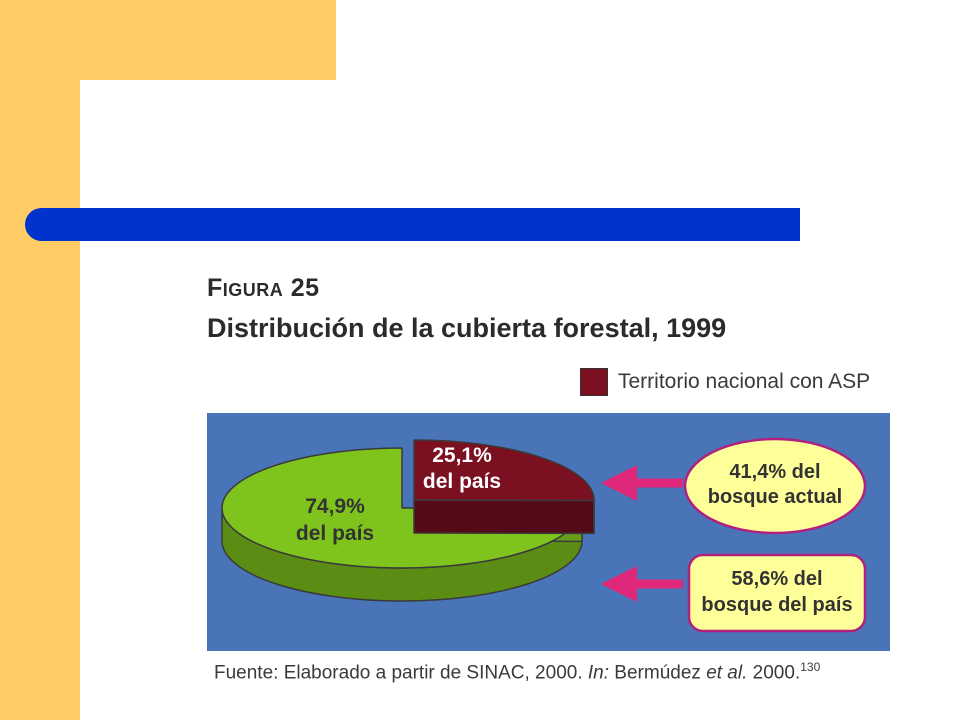 The height and width of the screenshot is (720, 960). What do you see at coordinates (776, 673) in the screenshot?
I see `source-year: 2000.` at bounding box center [776, 673].